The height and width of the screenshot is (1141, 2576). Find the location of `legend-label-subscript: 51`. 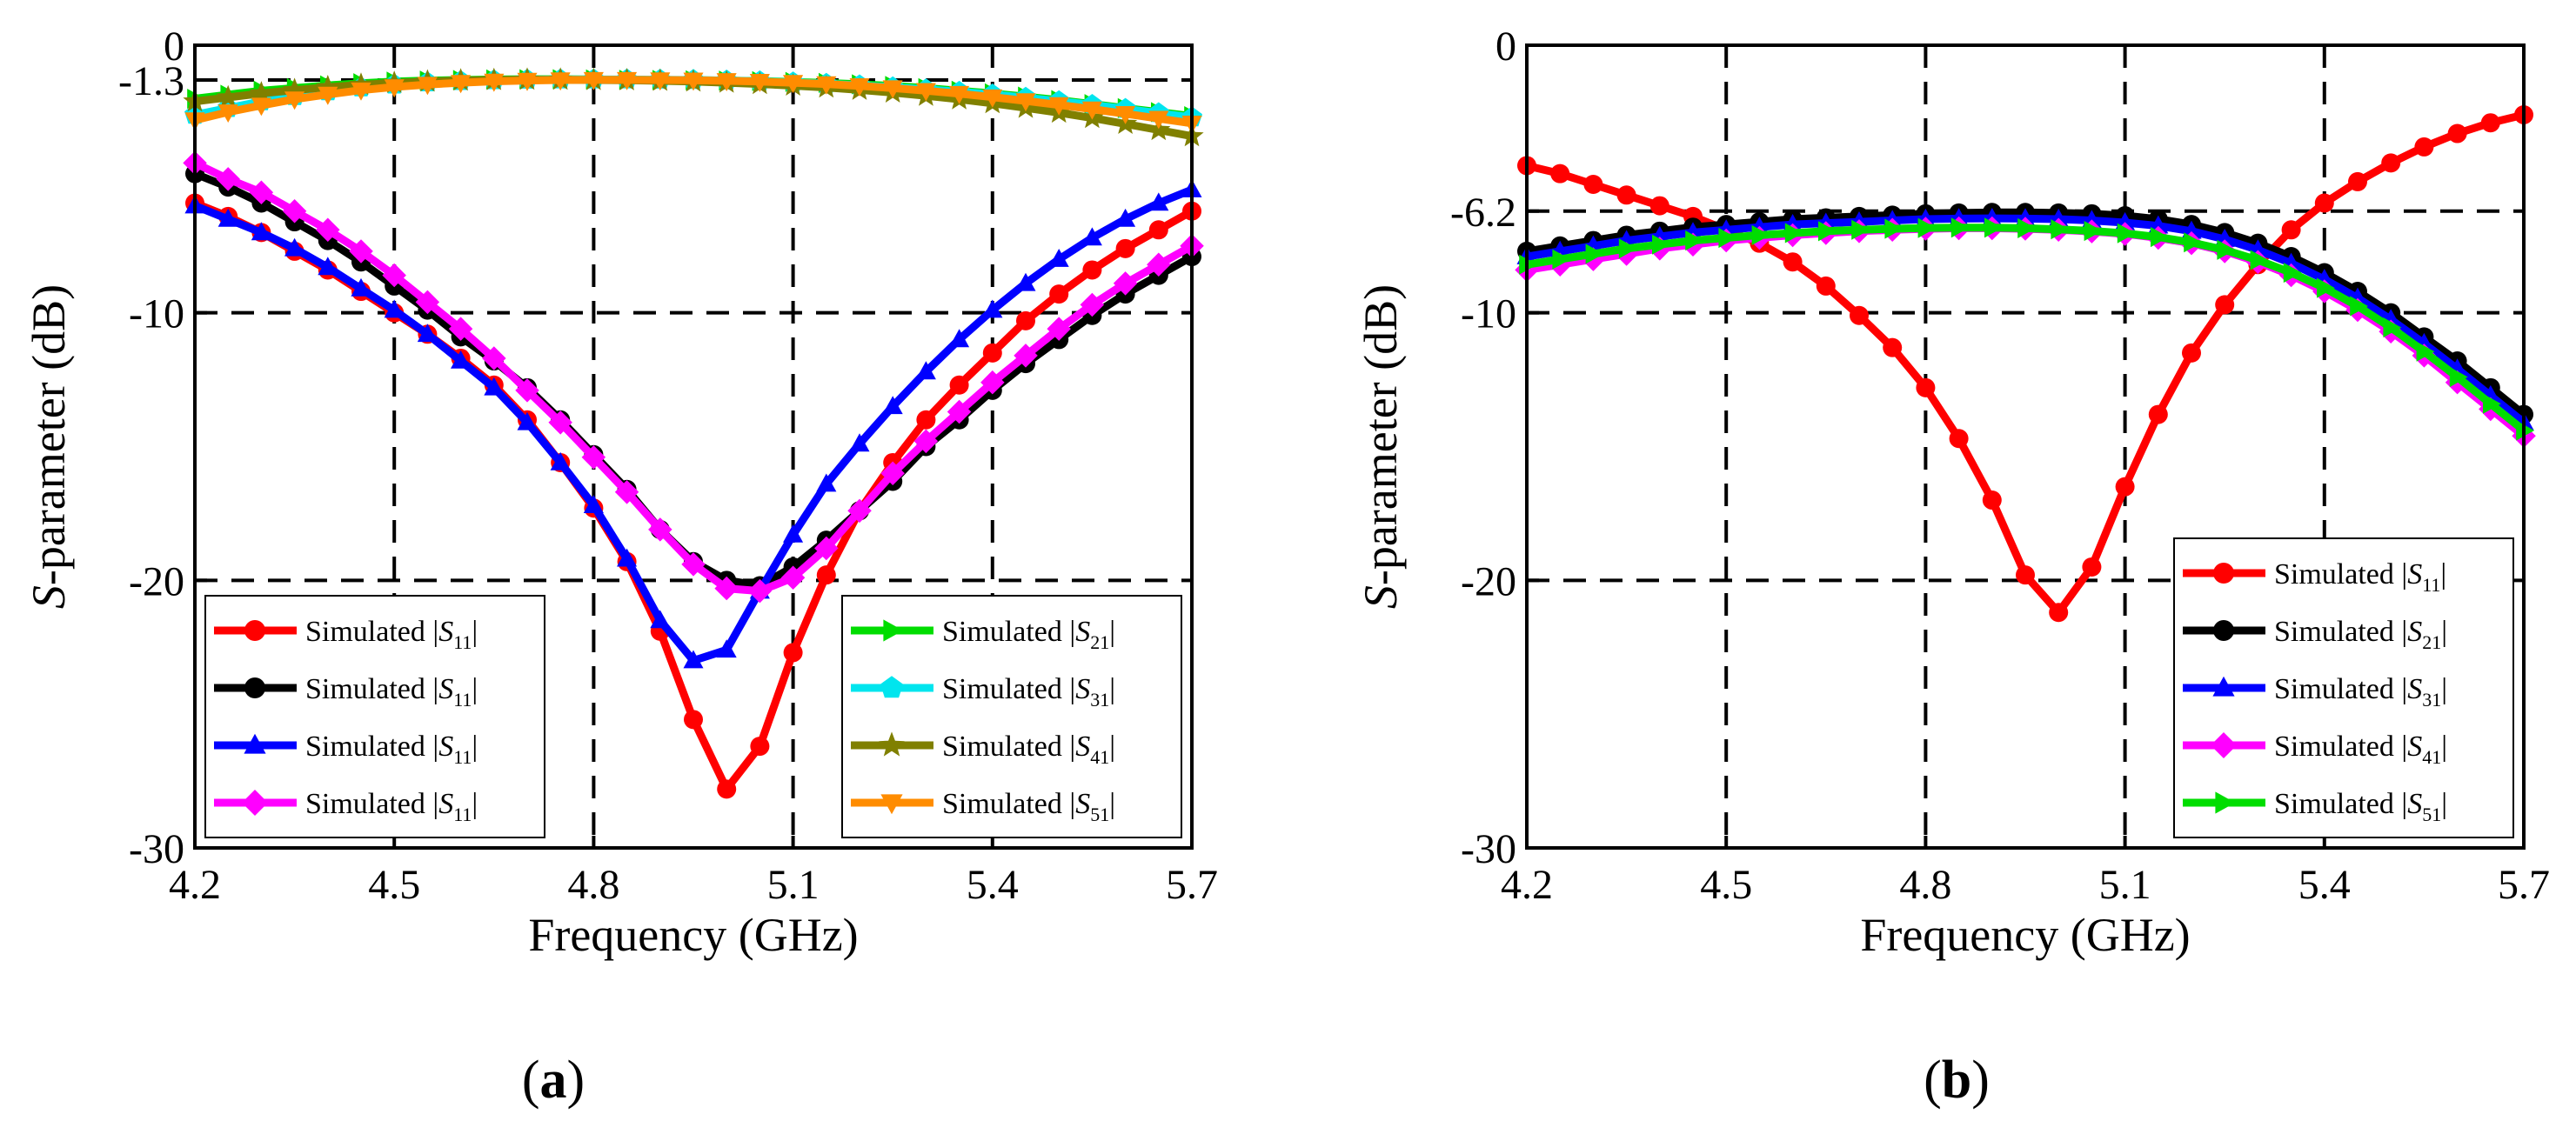

legend-label-subscript: 51 is located at coordinates (2431, 814).